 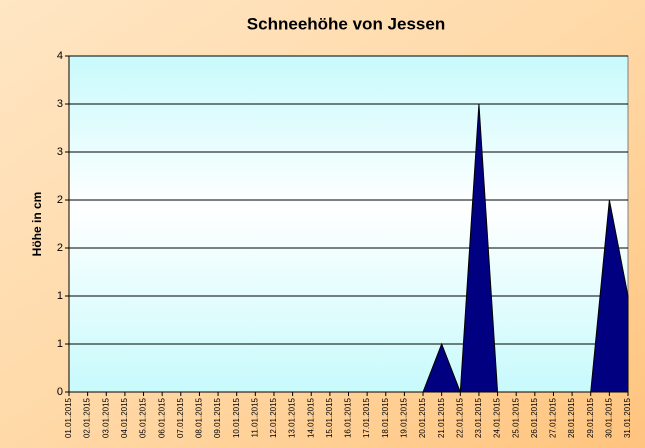 I want to click on x-tick-label: 23.01.2015, so click(x=478, y=417).